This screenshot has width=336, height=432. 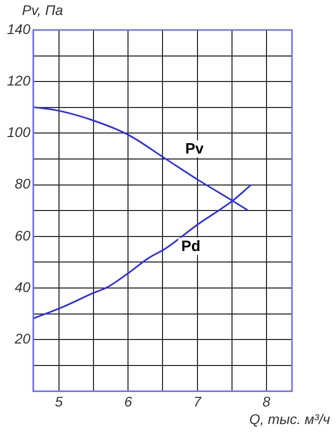 I want to click on x-tick-label: 6, so click(x=128, y=401).